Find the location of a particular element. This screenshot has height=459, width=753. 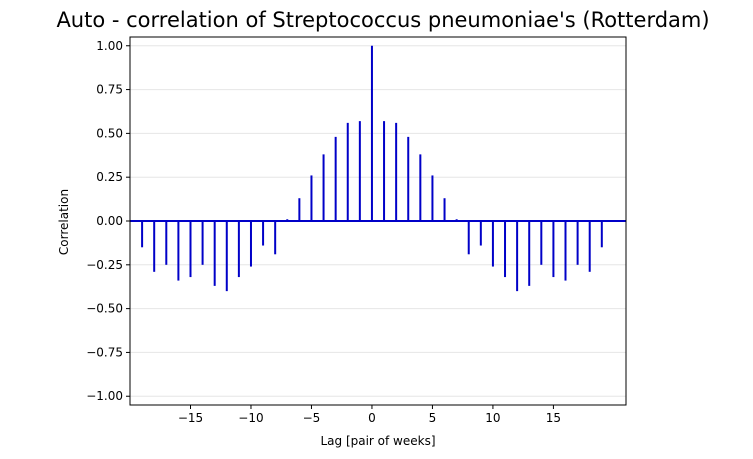

y-tick-label: 1.00 is located at coordinates (109, 46).